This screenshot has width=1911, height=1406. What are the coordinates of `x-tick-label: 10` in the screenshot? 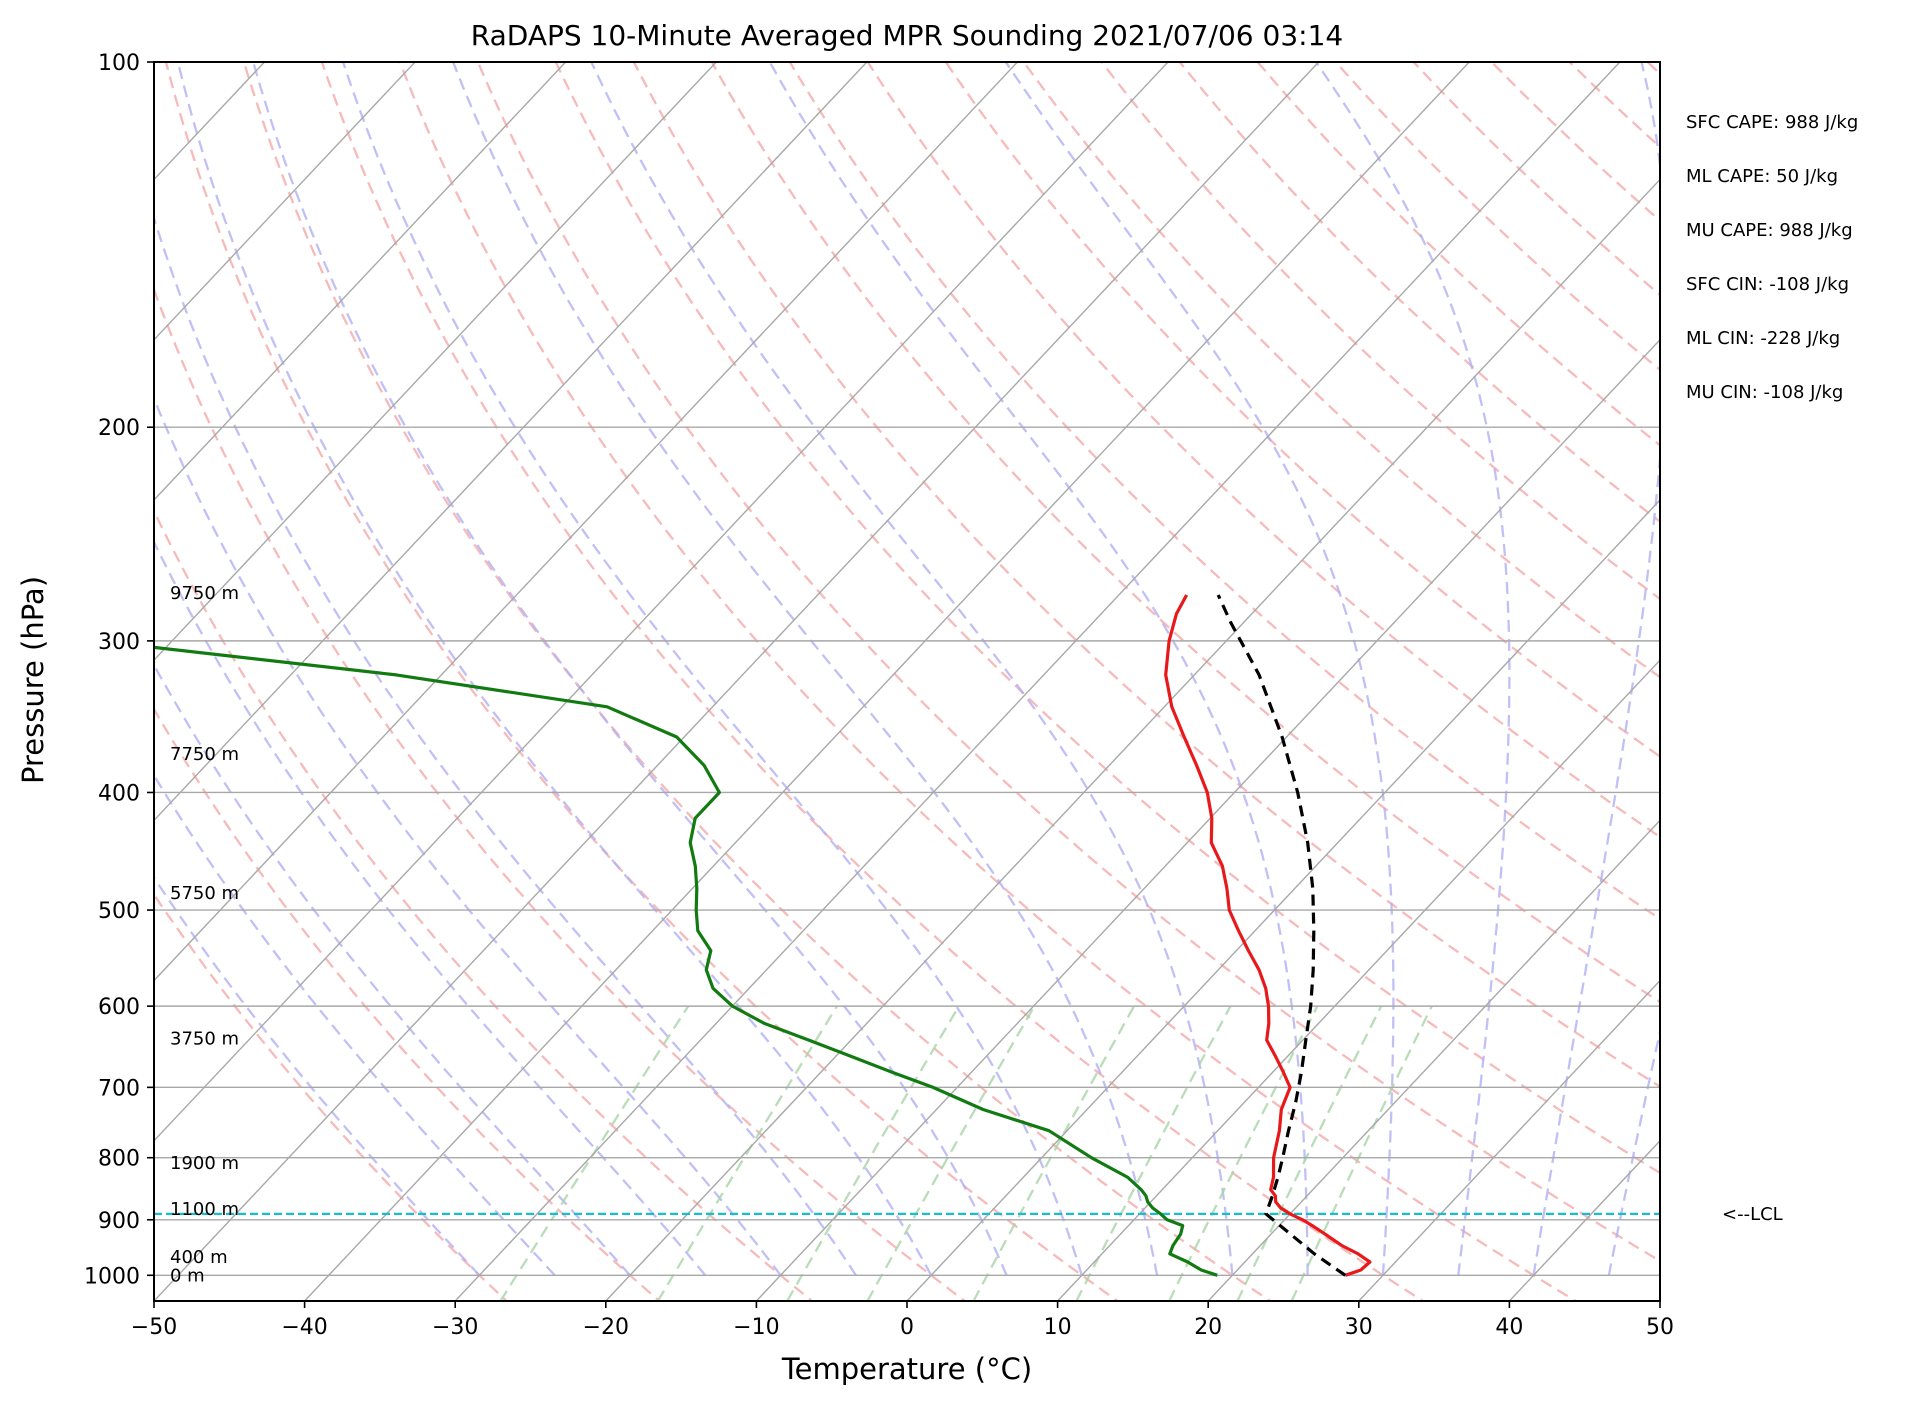 It's located at (1058, 1327).